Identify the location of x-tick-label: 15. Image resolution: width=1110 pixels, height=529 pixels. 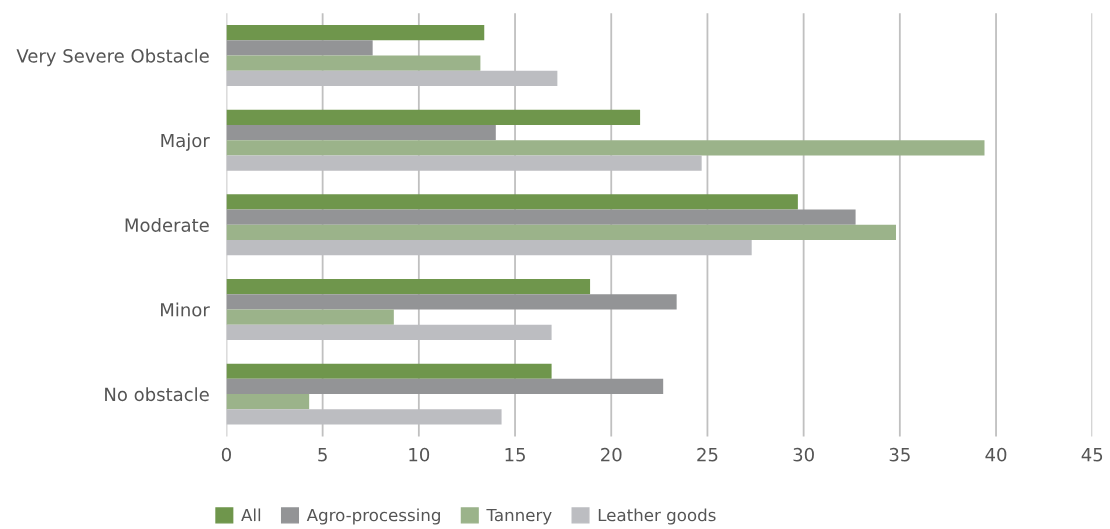
(515, 455).